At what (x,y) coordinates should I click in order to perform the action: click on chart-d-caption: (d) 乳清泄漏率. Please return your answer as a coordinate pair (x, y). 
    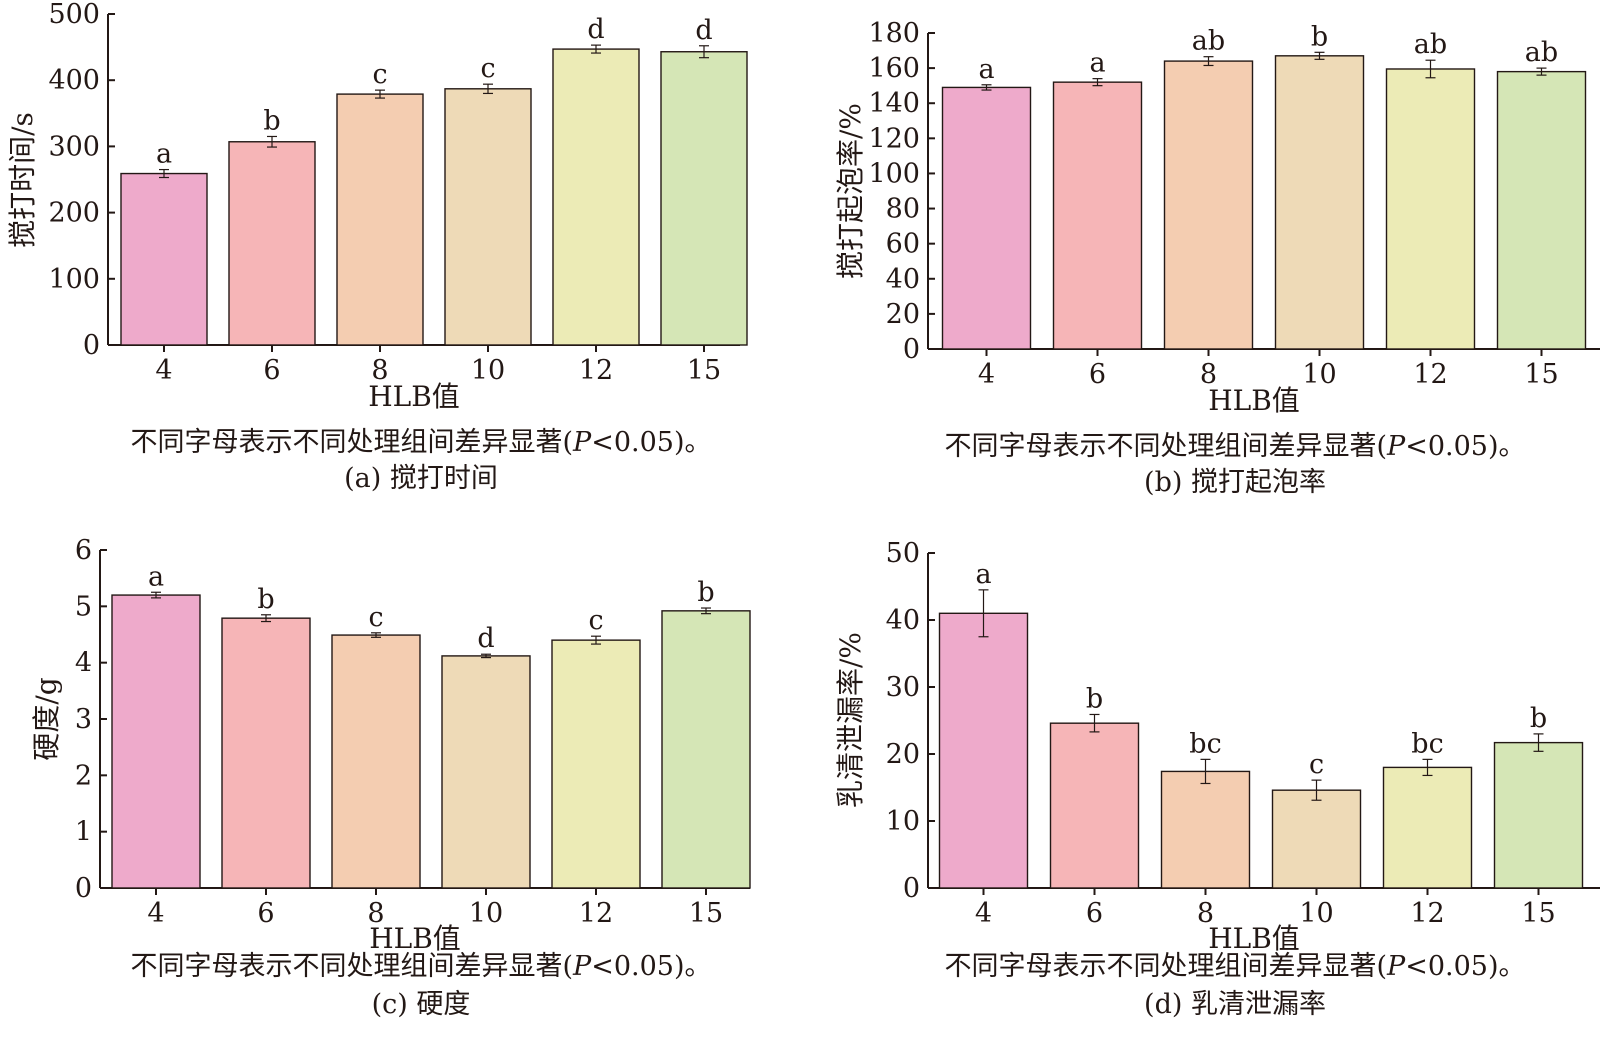
    Looking at the image, I should click on (1235, 1004).